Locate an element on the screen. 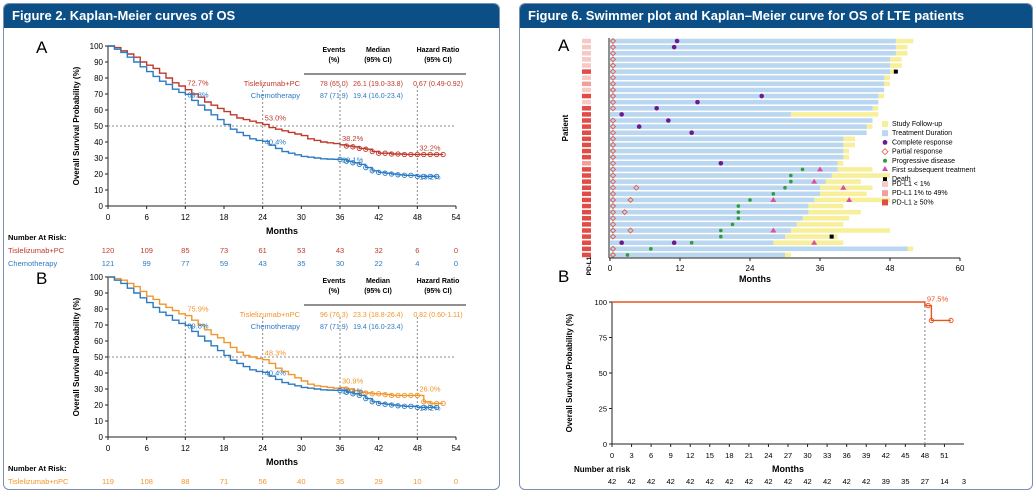 The width and height of the screenshot is (1036, 495). y-tick-label: 0 is located at coordinates (101, 206).